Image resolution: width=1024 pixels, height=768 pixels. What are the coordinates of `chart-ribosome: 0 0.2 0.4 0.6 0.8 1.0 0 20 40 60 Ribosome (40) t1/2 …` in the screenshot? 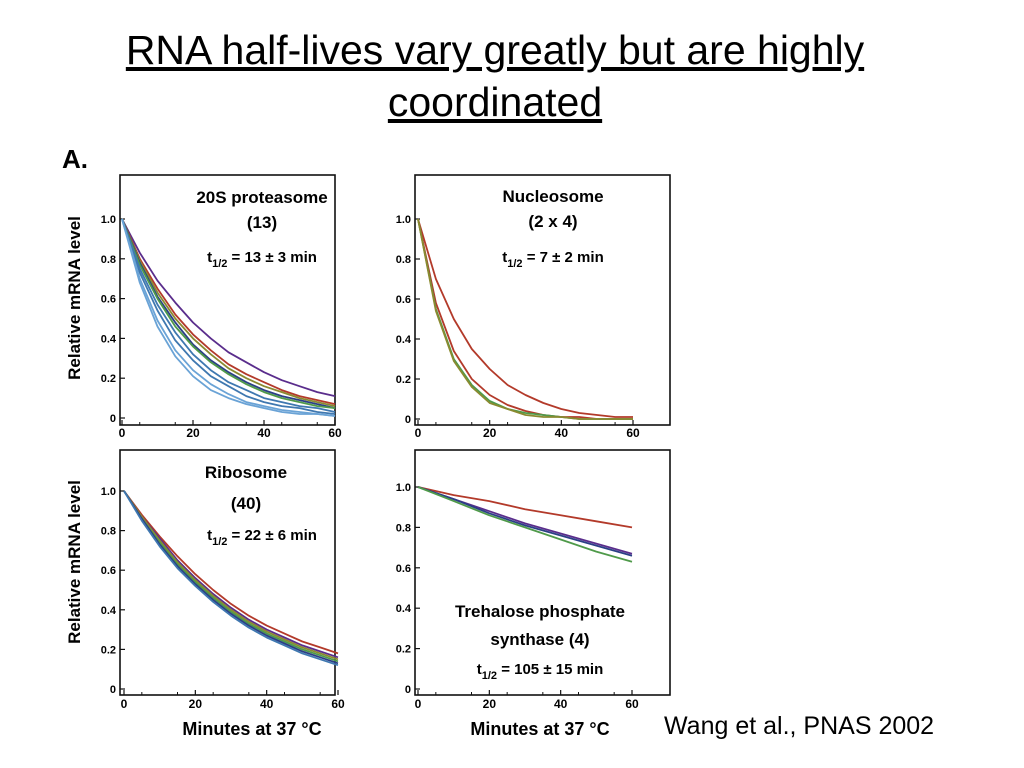 It's located at (223, 580).